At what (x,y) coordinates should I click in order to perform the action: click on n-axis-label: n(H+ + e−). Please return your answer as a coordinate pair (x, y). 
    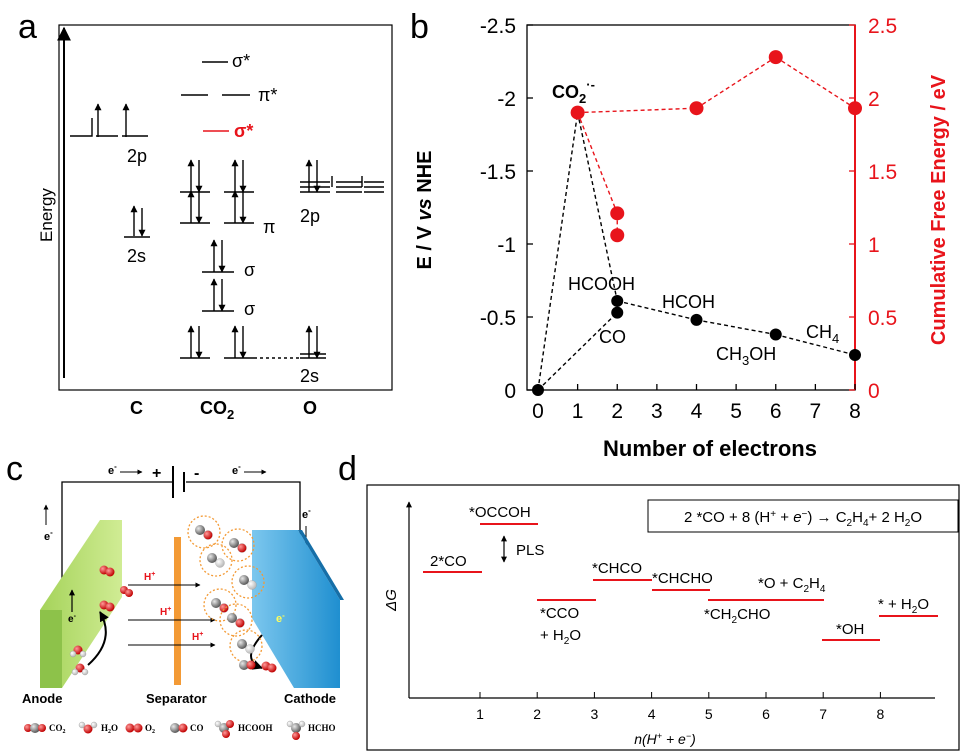
    Looking at the image, I should click on (665, 739).